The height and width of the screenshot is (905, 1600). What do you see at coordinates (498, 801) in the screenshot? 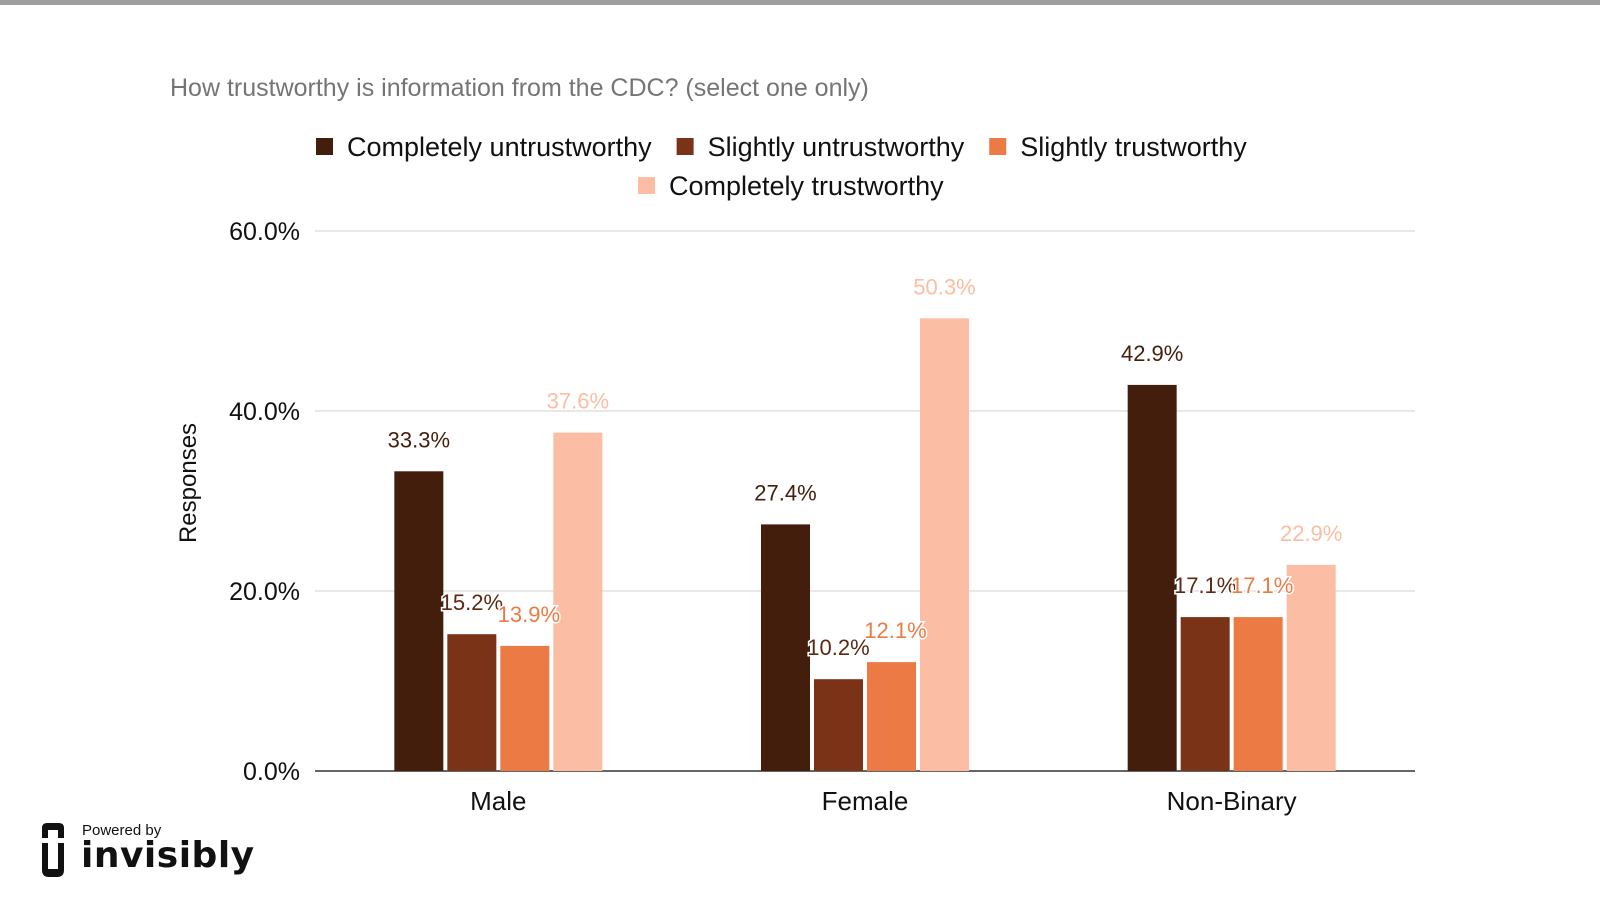
I see `x-tick-label: Male` at bounding box center [498, 801].